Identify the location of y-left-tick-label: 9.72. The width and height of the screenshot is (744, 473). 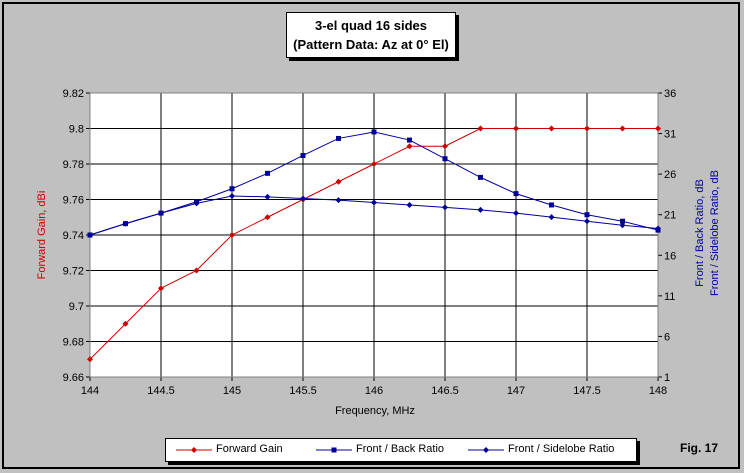
(73, 272).